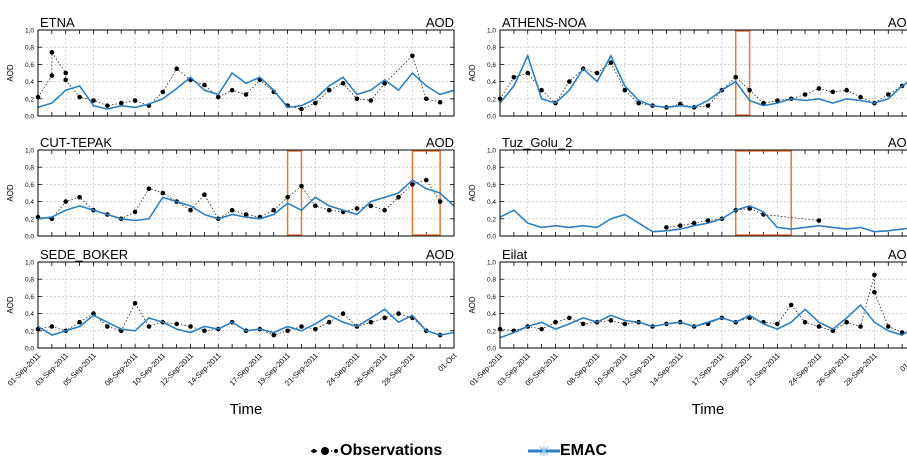 This screenshot has width=907, height=462. I want to click on panel-eilat, so click(702, 305).